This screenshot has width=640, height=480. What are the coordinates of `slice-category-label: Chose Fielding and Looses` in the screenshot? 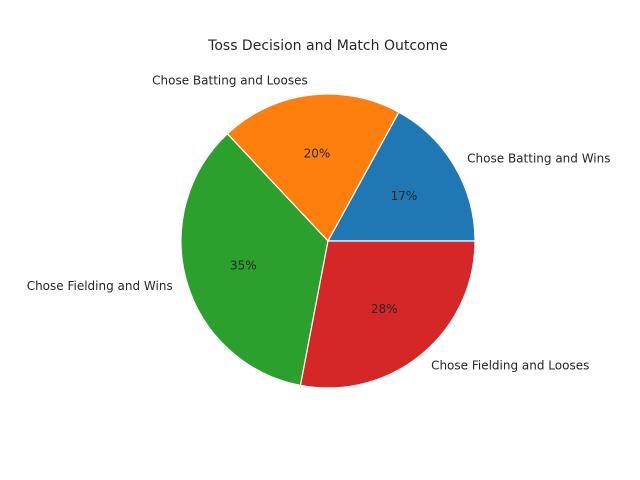 It's located at (510, 366).